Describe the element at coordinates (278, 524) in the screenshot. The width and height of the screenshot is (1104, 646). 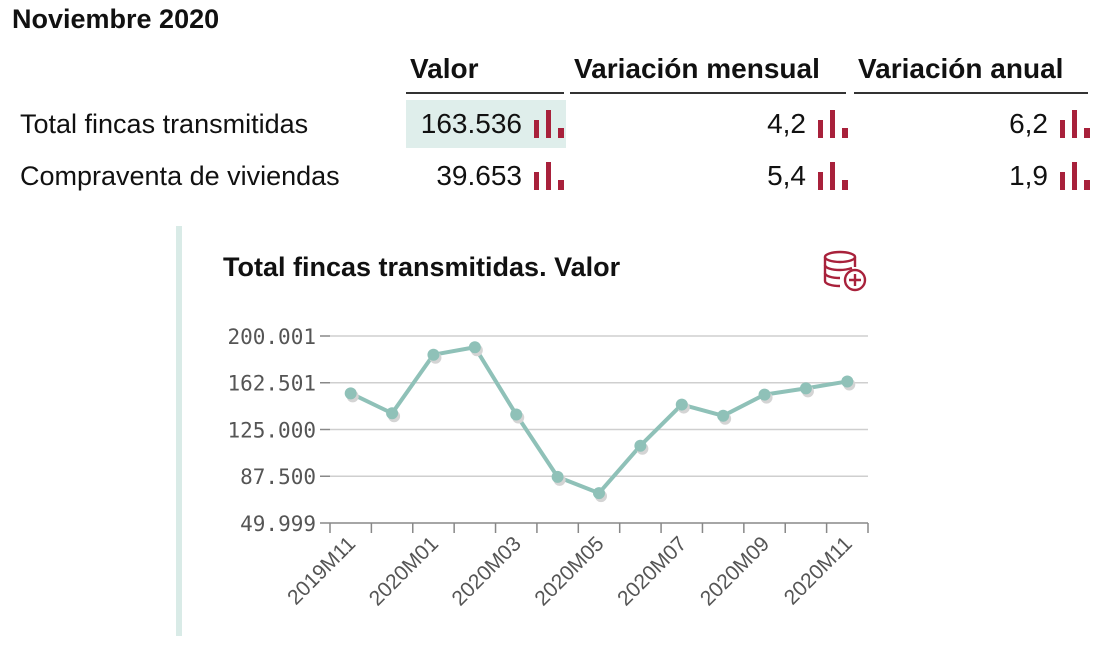
I see `y-tick-label: 49.999` at that location.